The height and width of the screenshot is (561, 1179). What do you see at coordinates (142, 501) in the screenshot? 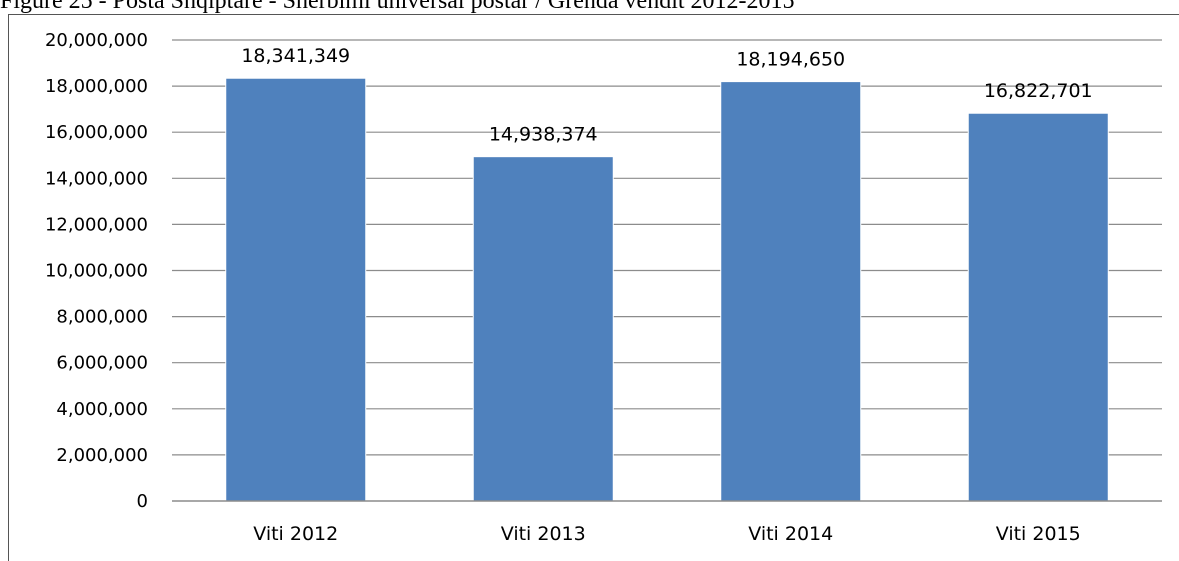
I see `y-tick-label: 0` at bounding box center [142, 501].